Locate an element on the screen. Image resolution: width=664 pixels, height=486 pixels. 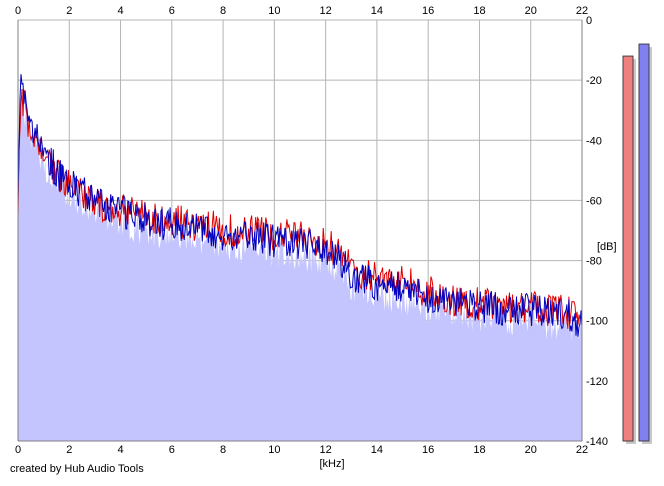
y-tick-label: -140 is located at coordinates (597, 442).